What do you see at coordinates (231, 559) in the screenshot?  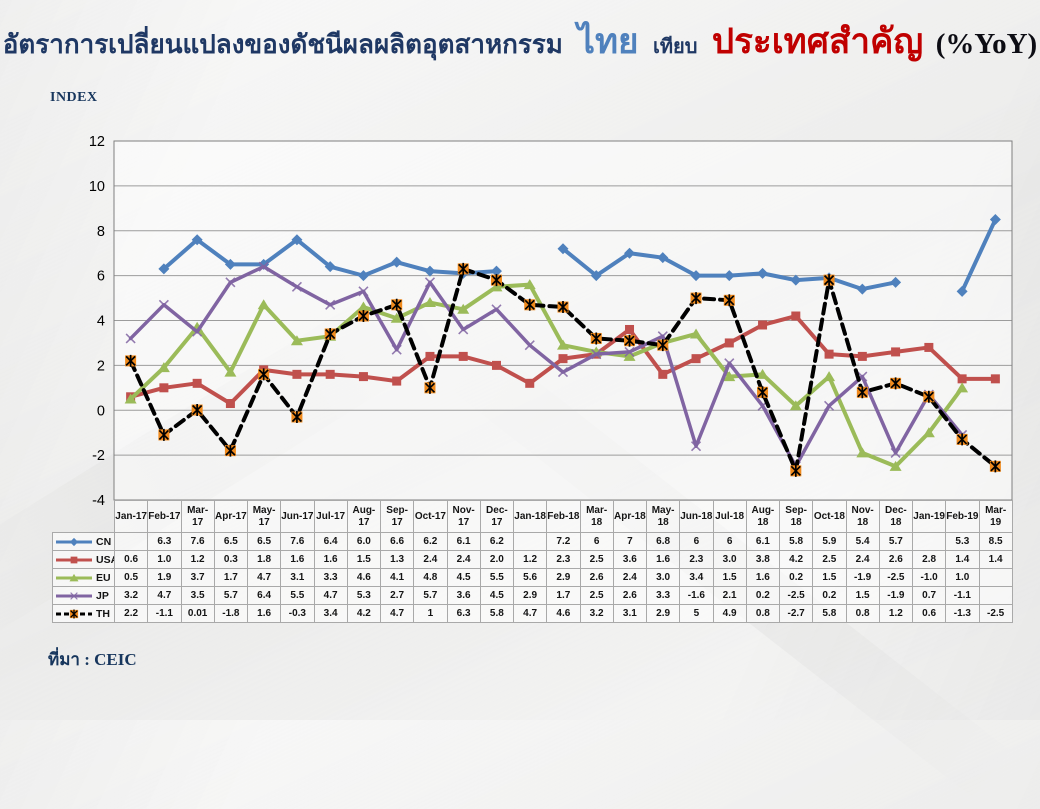 I see `value-cell: 0.3` at bounding box center [231, 559].